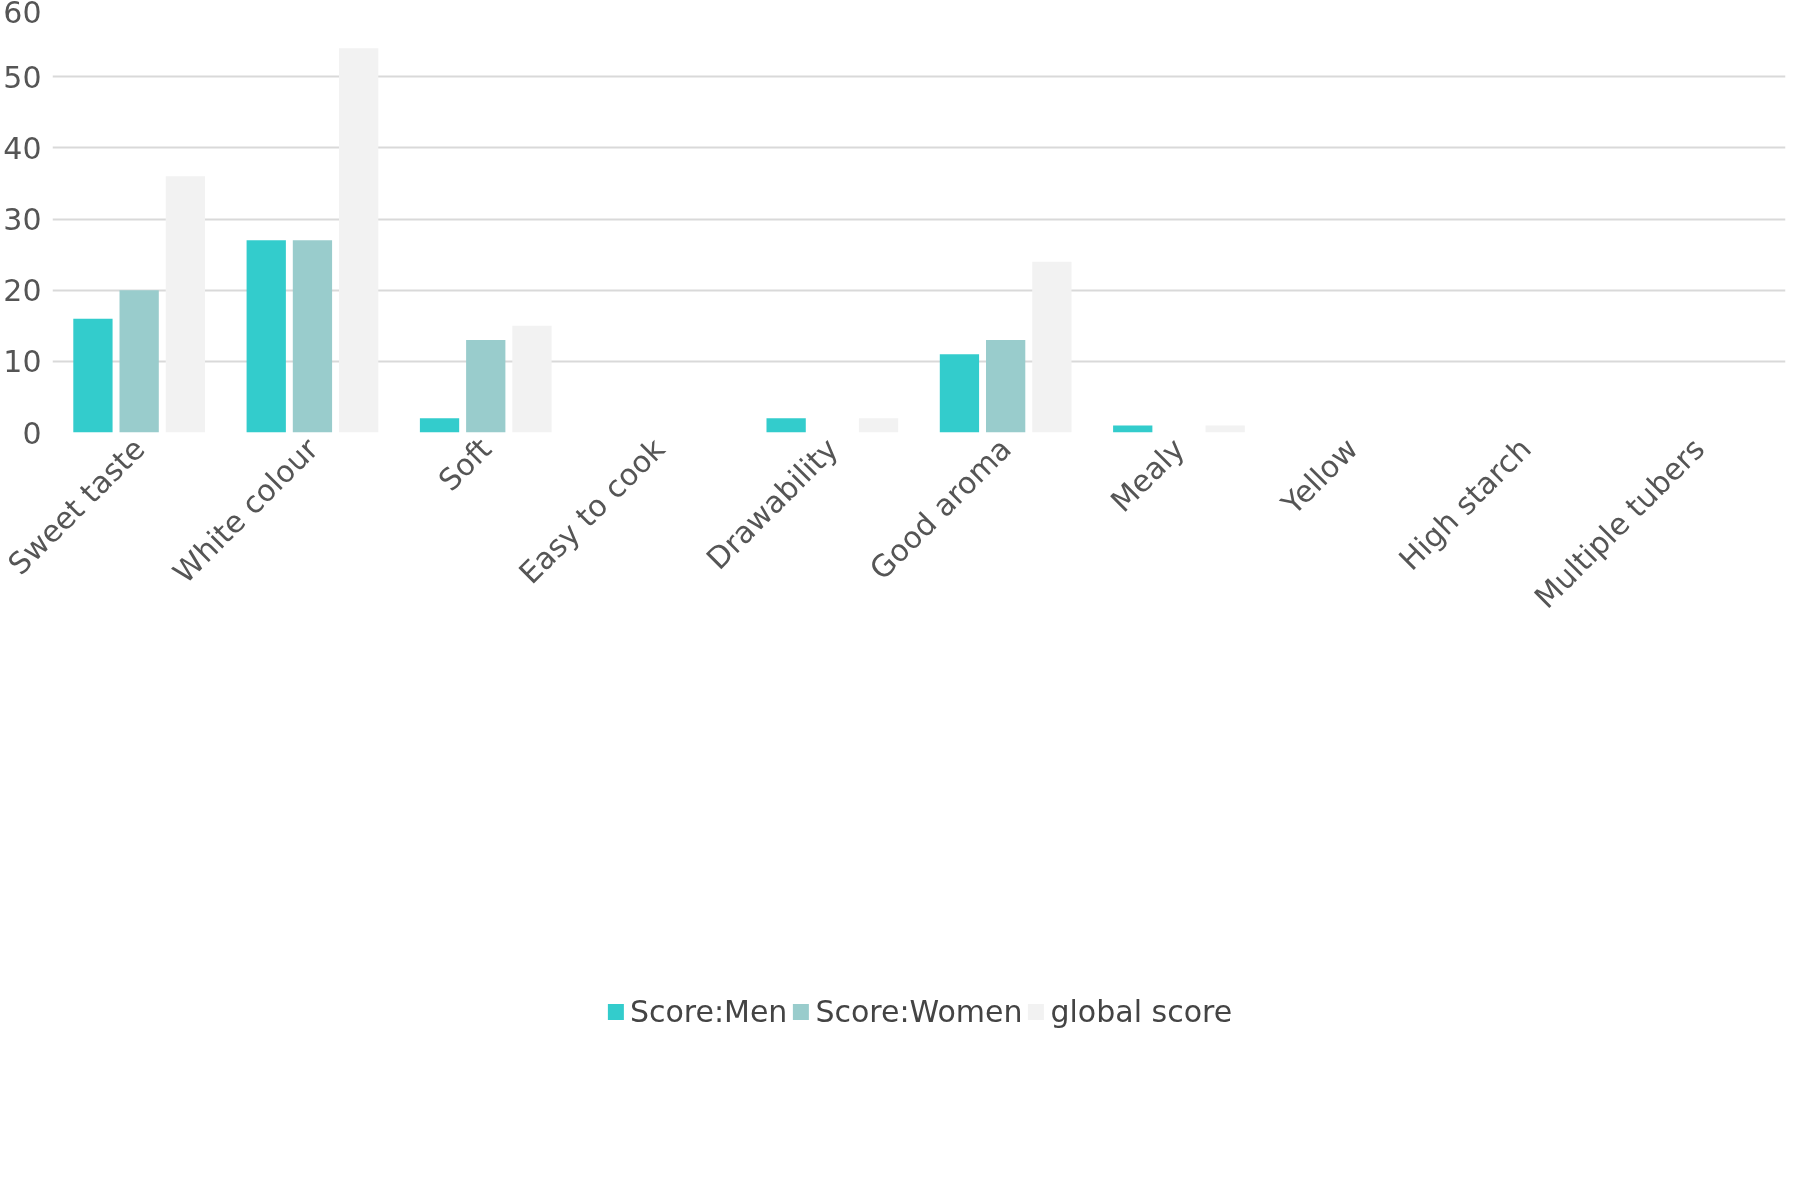 The height and width of the screenshot is (1203, 1819). Describe the element at coordinates (22, 148) in the screenshot. I see `y-tick-label: 40` at that location.